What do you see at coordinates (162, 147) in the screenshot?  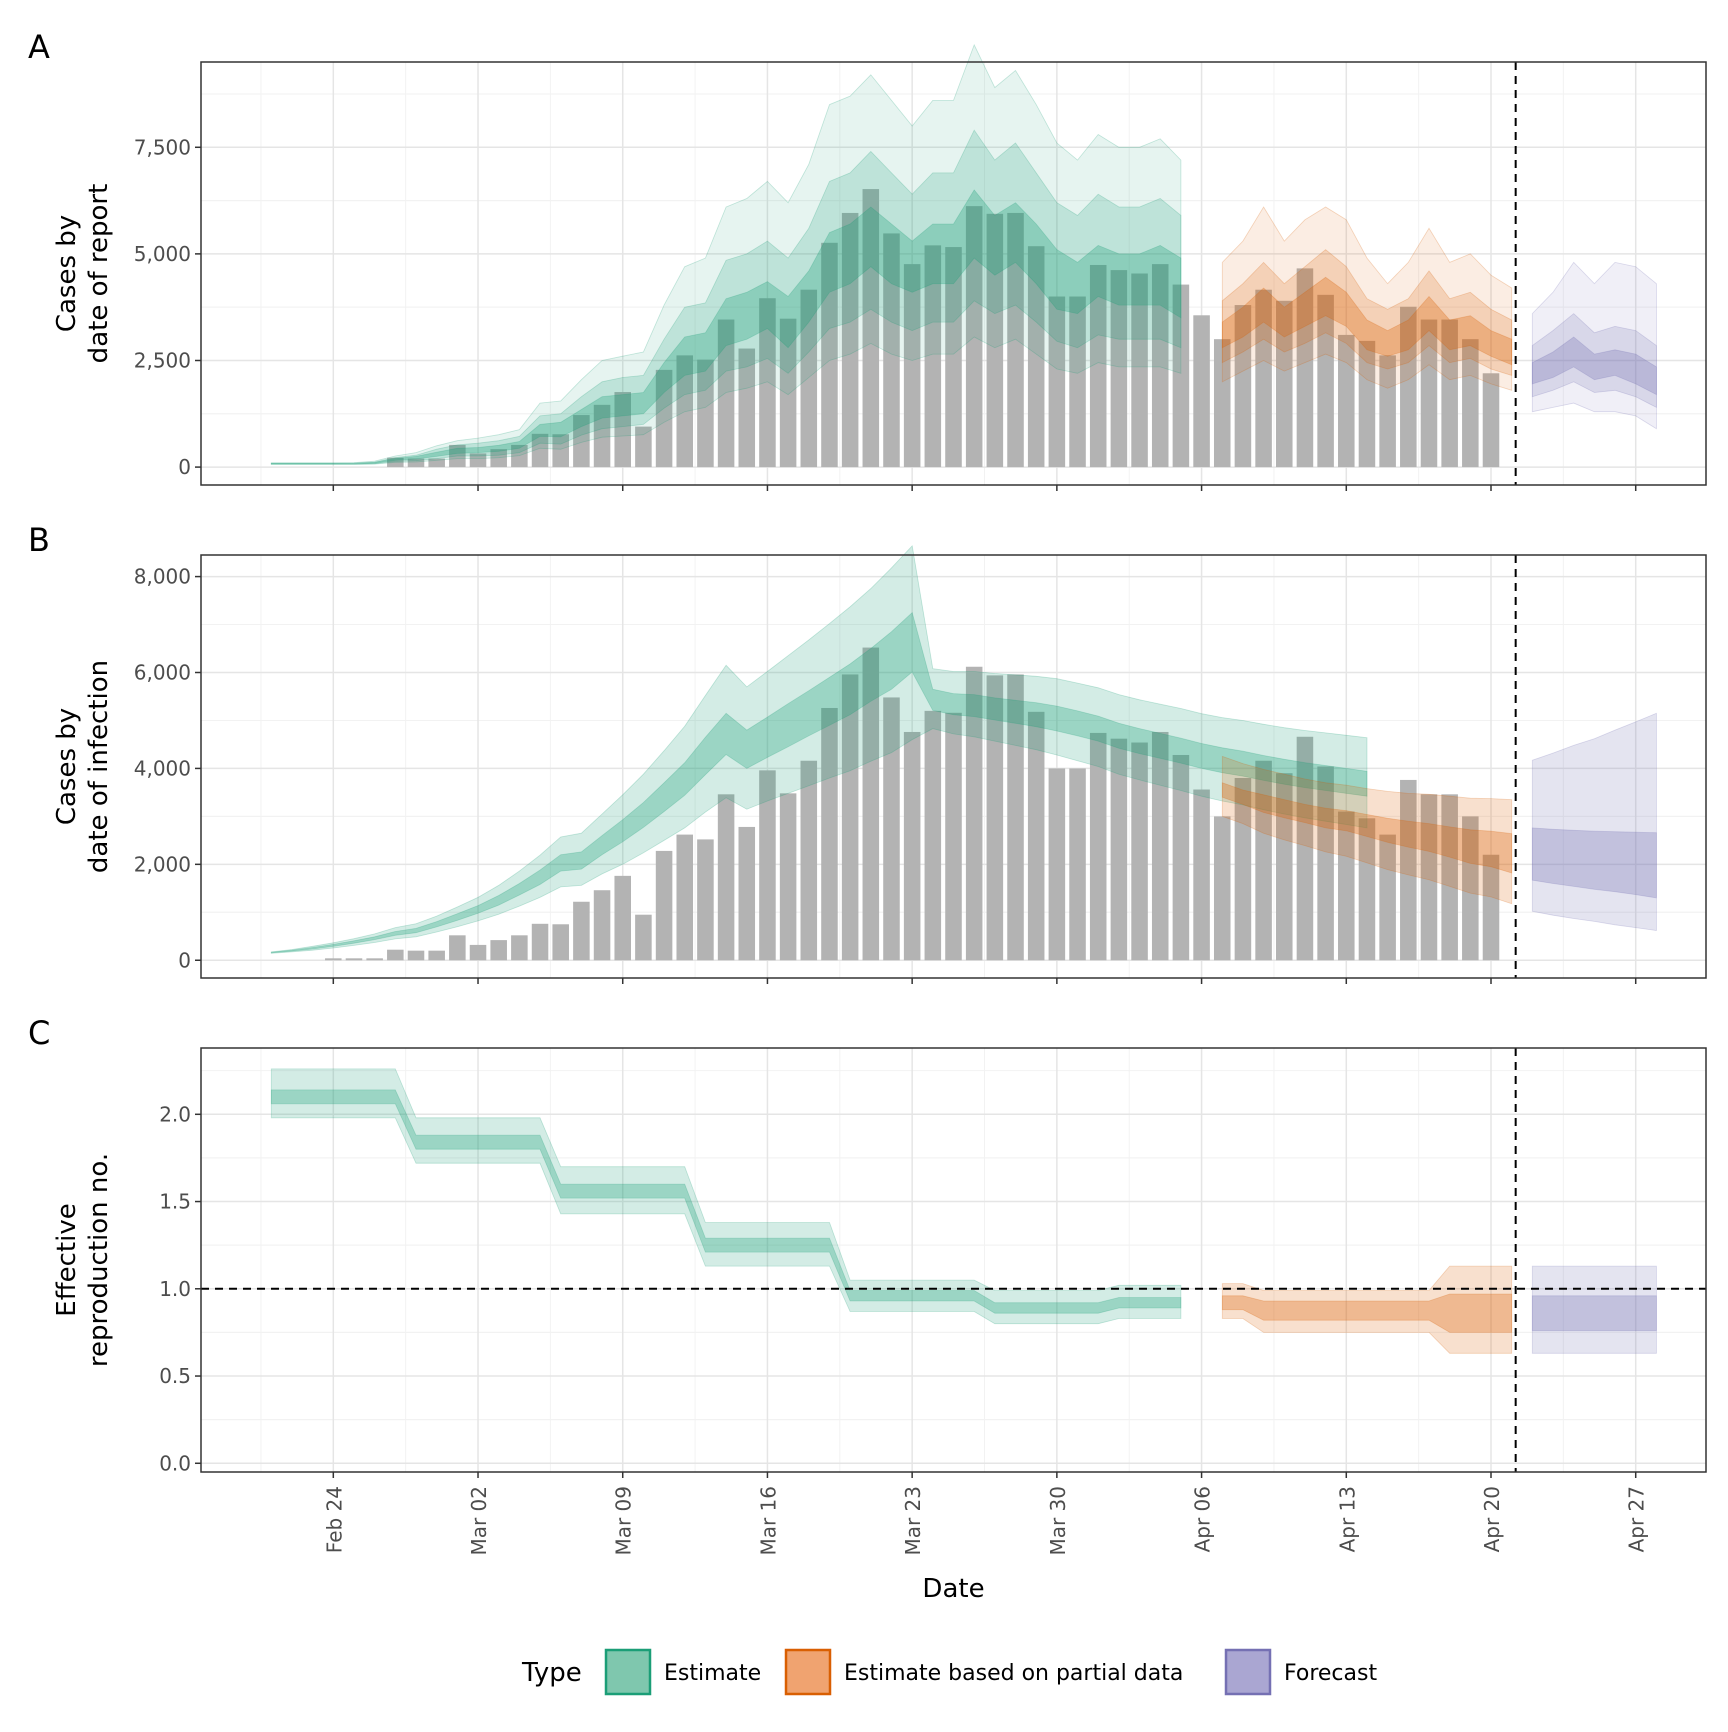 I see `y-tick-label: 7,500` at bounding box center [162, 147].